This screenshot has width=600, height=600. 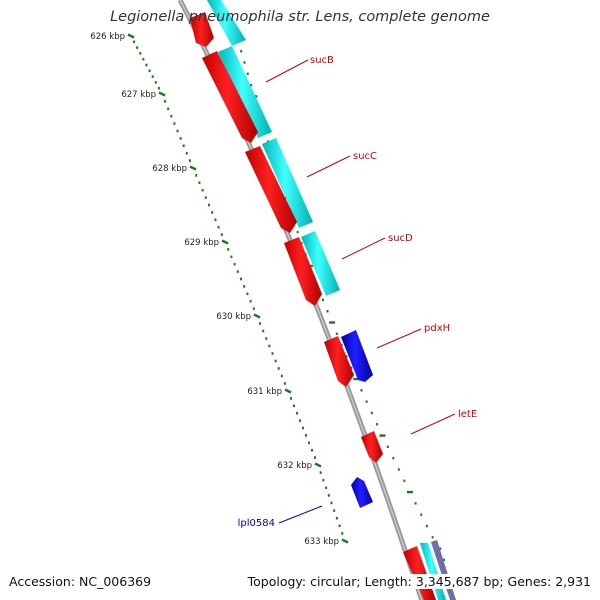 I want to click on ruler-label: 627 kbp, so click(x=138, y=95).